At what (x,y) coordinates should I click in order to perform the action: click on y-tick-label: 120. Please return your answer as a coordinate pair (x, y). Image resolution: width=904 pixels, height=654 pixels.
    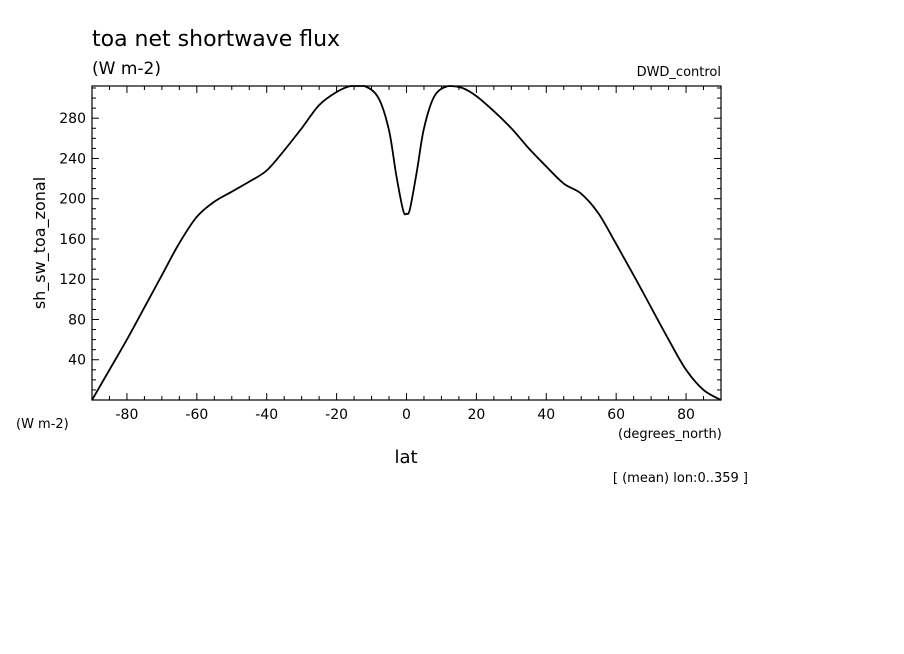
    Looking at the image, I should click on (72, 280).